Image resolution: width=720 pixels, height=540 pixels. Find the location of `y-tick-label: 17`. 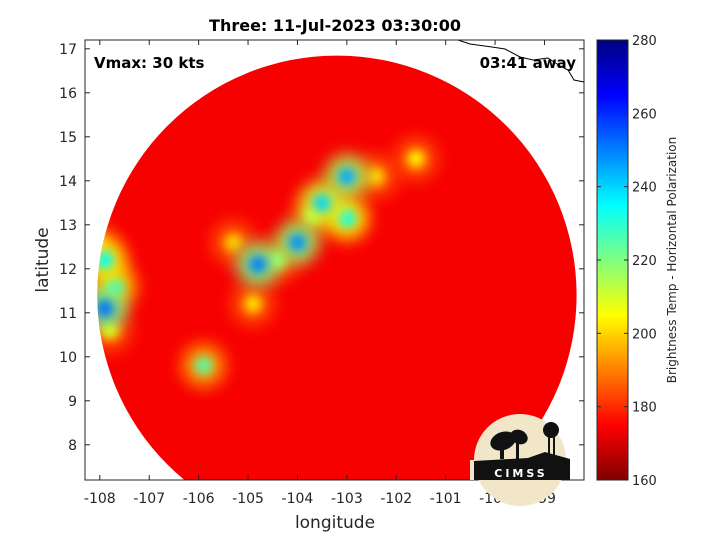

y-tick-label: 17 is located at coordinates (68, 50).